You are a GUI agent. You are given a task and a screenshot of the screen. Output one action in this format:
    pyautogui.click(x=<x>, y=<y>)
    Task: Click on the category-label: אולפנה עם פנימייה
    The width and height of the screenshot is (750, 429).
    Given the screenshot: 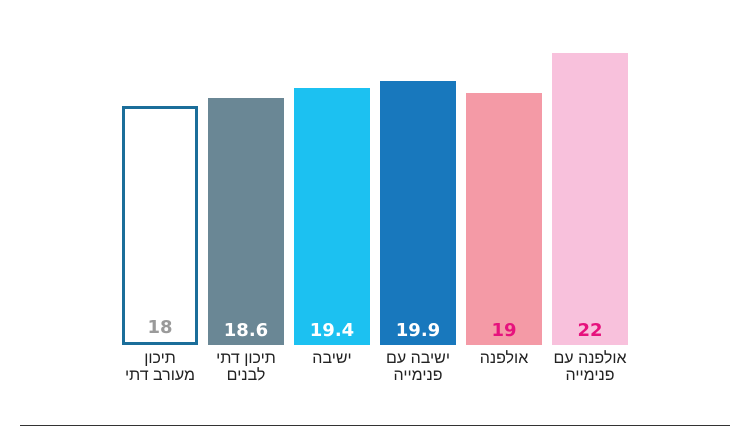 What is the action you would take?
    pyautogui.click(x=590, y=367)
    